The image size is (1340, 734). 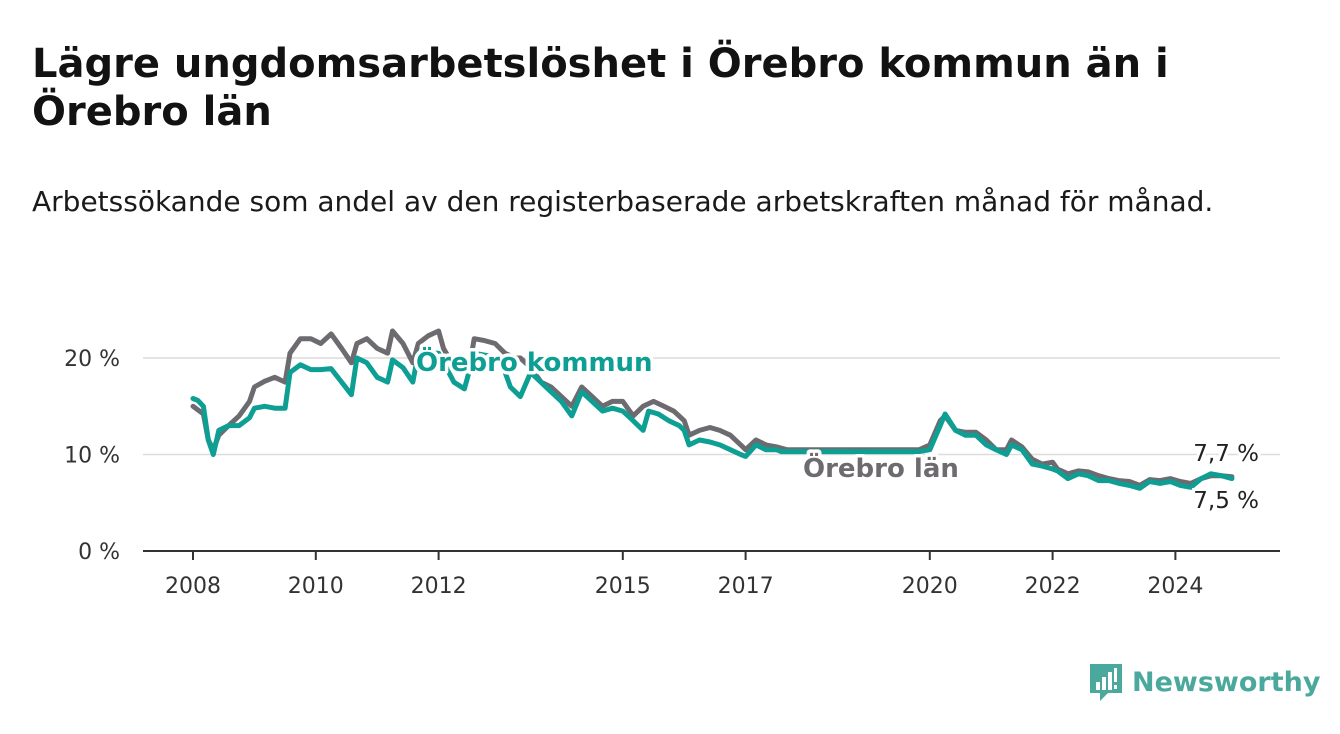 What do you see at coordinates (623, 586) in the screenshot?
I see `x-tick-label: 2015` at bounding box center [623, 586].